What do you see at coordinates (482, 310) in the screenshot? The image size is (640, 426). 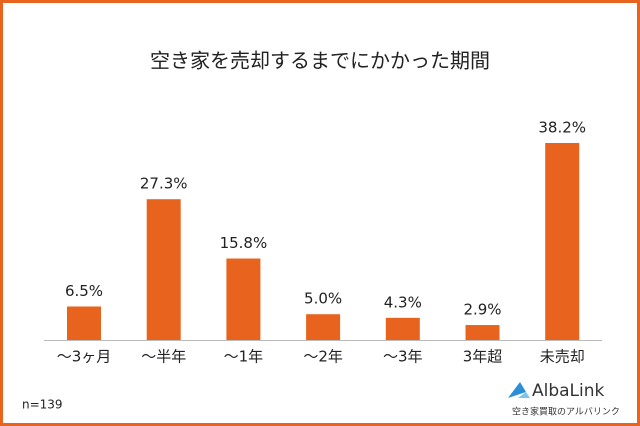 I see `value-label: 2.9%` at bounding box center [482, 310].